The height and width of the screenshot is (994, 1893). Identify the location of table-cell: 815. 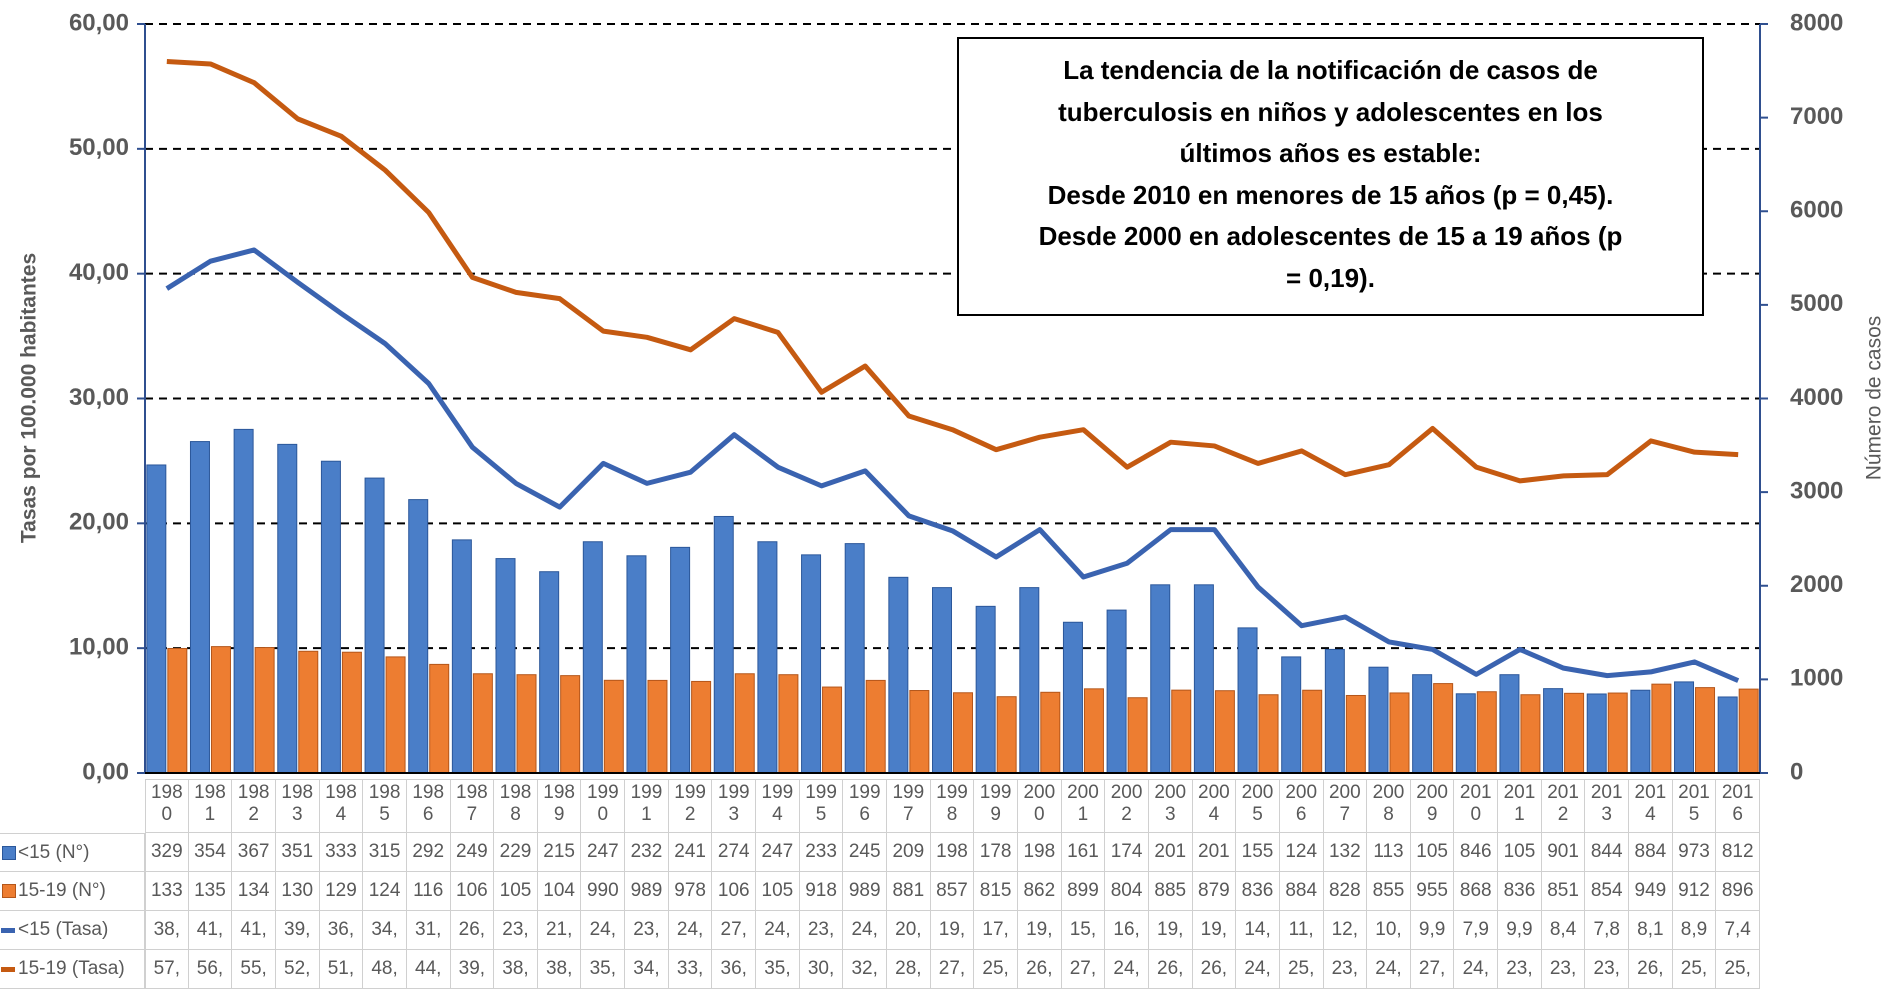
(996, 891).